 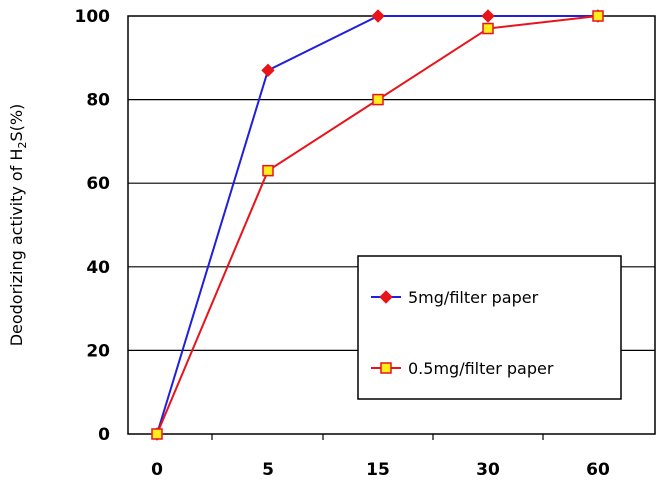 What do you see at coordinates (16, 123) in the screenshot?
I see `y-axis-label-rest: S(%)` at bounding box center [16, 123].